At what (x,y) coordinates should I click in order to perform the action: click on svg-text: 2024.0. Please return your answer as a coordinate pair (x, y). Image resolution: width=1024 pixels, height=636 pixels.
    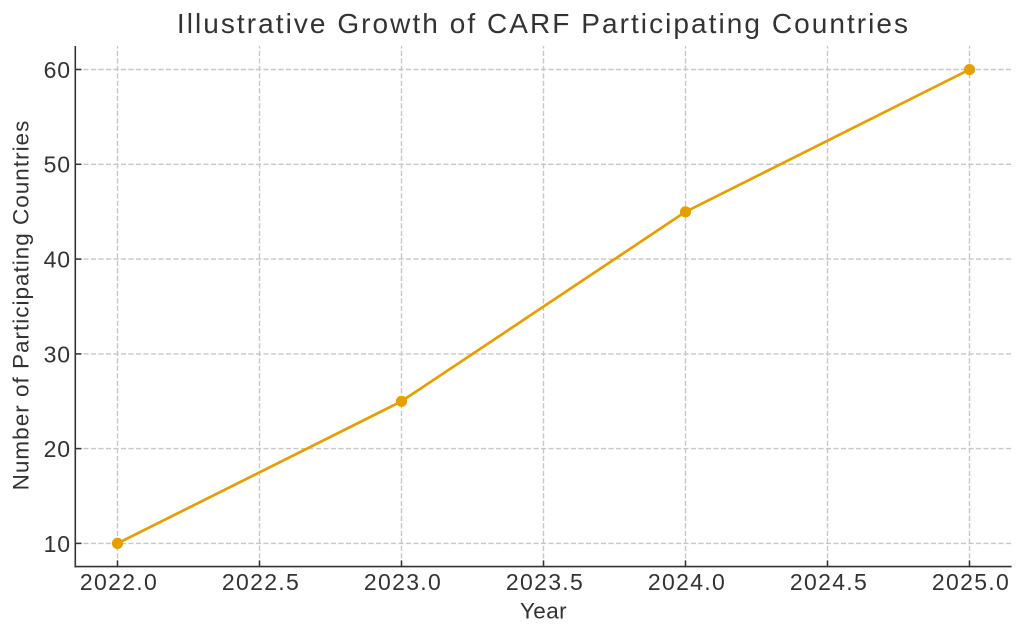
    Looking at the image, I should click on (687, 582).